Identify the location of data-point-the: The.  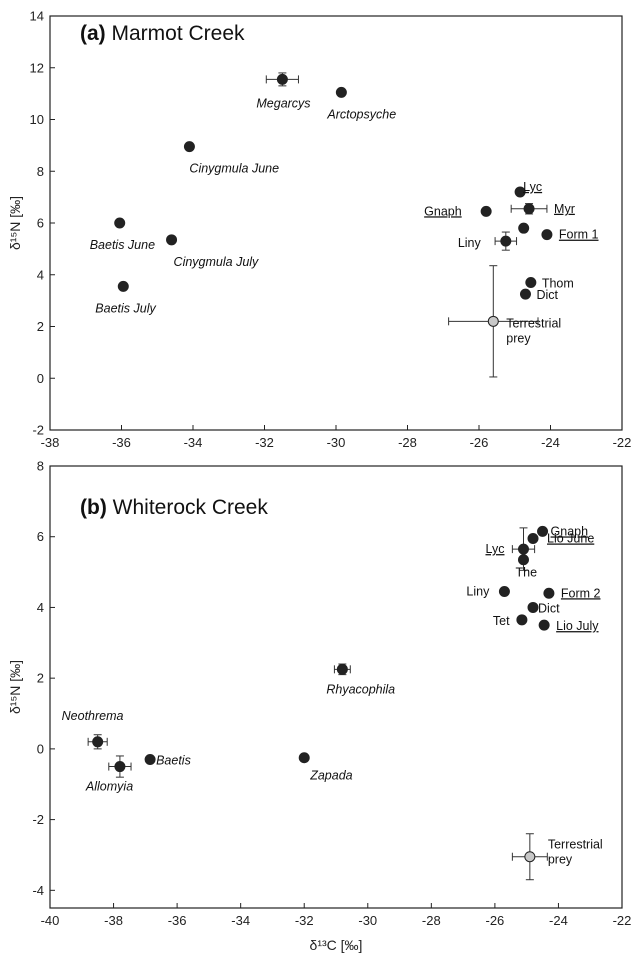
(526, 567).